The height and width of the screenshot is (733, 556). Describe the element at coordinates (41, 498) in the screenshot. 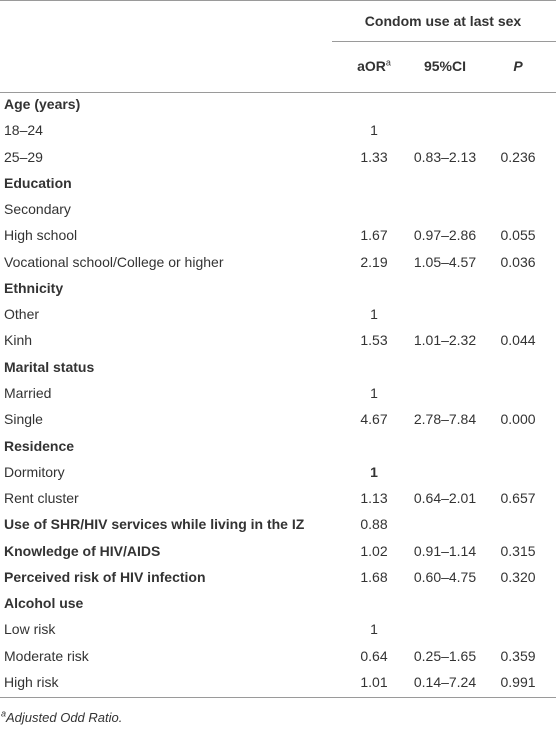

I see `row-label: Rent cluster` at that location.